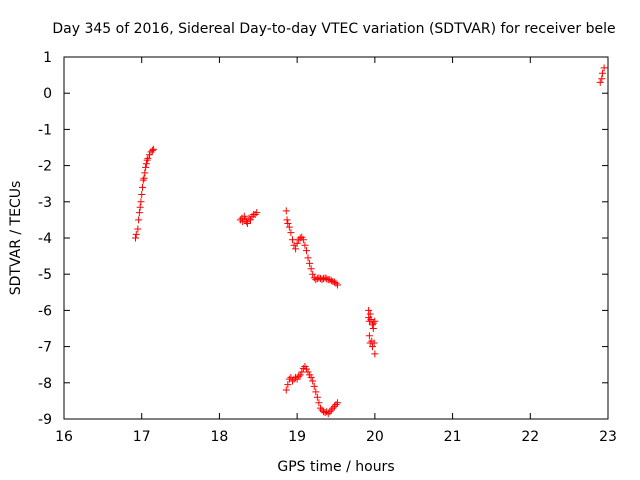  Describe the element at coordinates (45, 130) in the screenshot. I see `y-tick-label: -1` at that location.